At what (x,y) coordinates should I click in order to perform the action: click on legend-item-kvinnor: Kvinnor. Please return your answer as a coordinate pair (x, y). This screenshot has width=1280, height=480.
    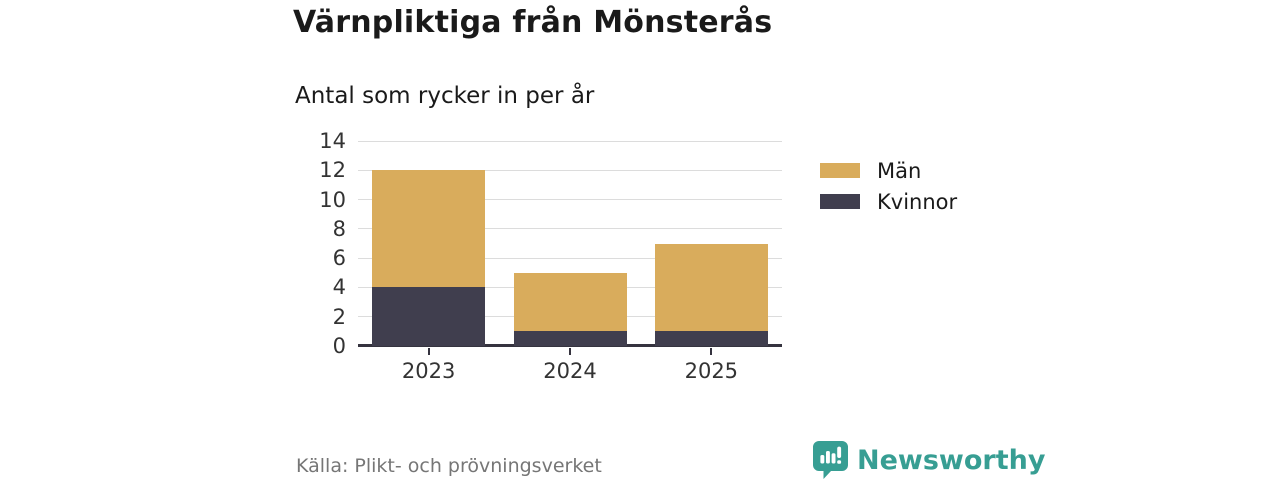
    Looking at the image, I should click on (889, 201).